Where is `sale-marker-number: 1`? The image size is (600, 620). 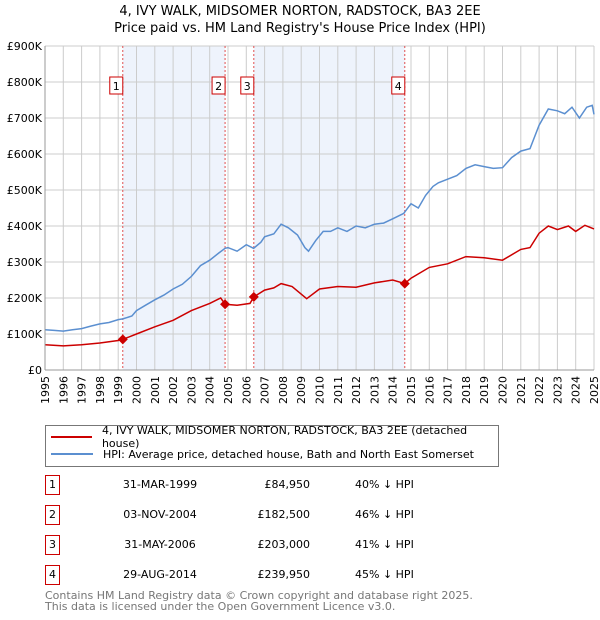 sale-marker-number: 1 is located at coordinates (52, 485).